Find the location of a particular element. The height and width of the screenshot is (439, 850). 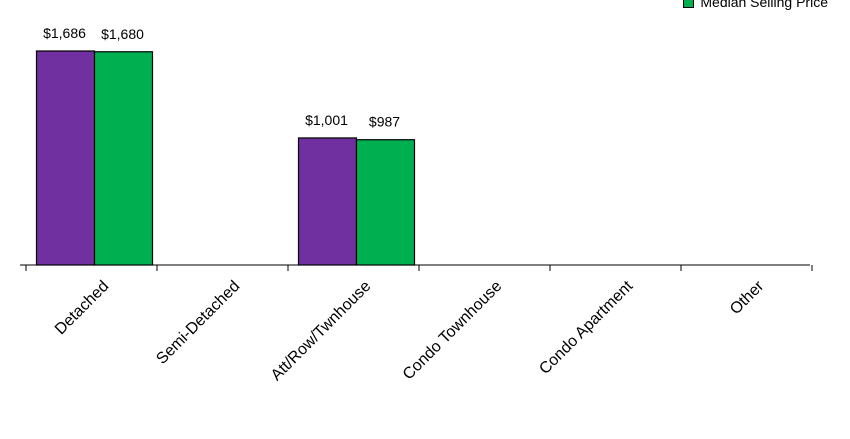

x-tick-label: Condo Townhouse is located at coordinates (453, 331).